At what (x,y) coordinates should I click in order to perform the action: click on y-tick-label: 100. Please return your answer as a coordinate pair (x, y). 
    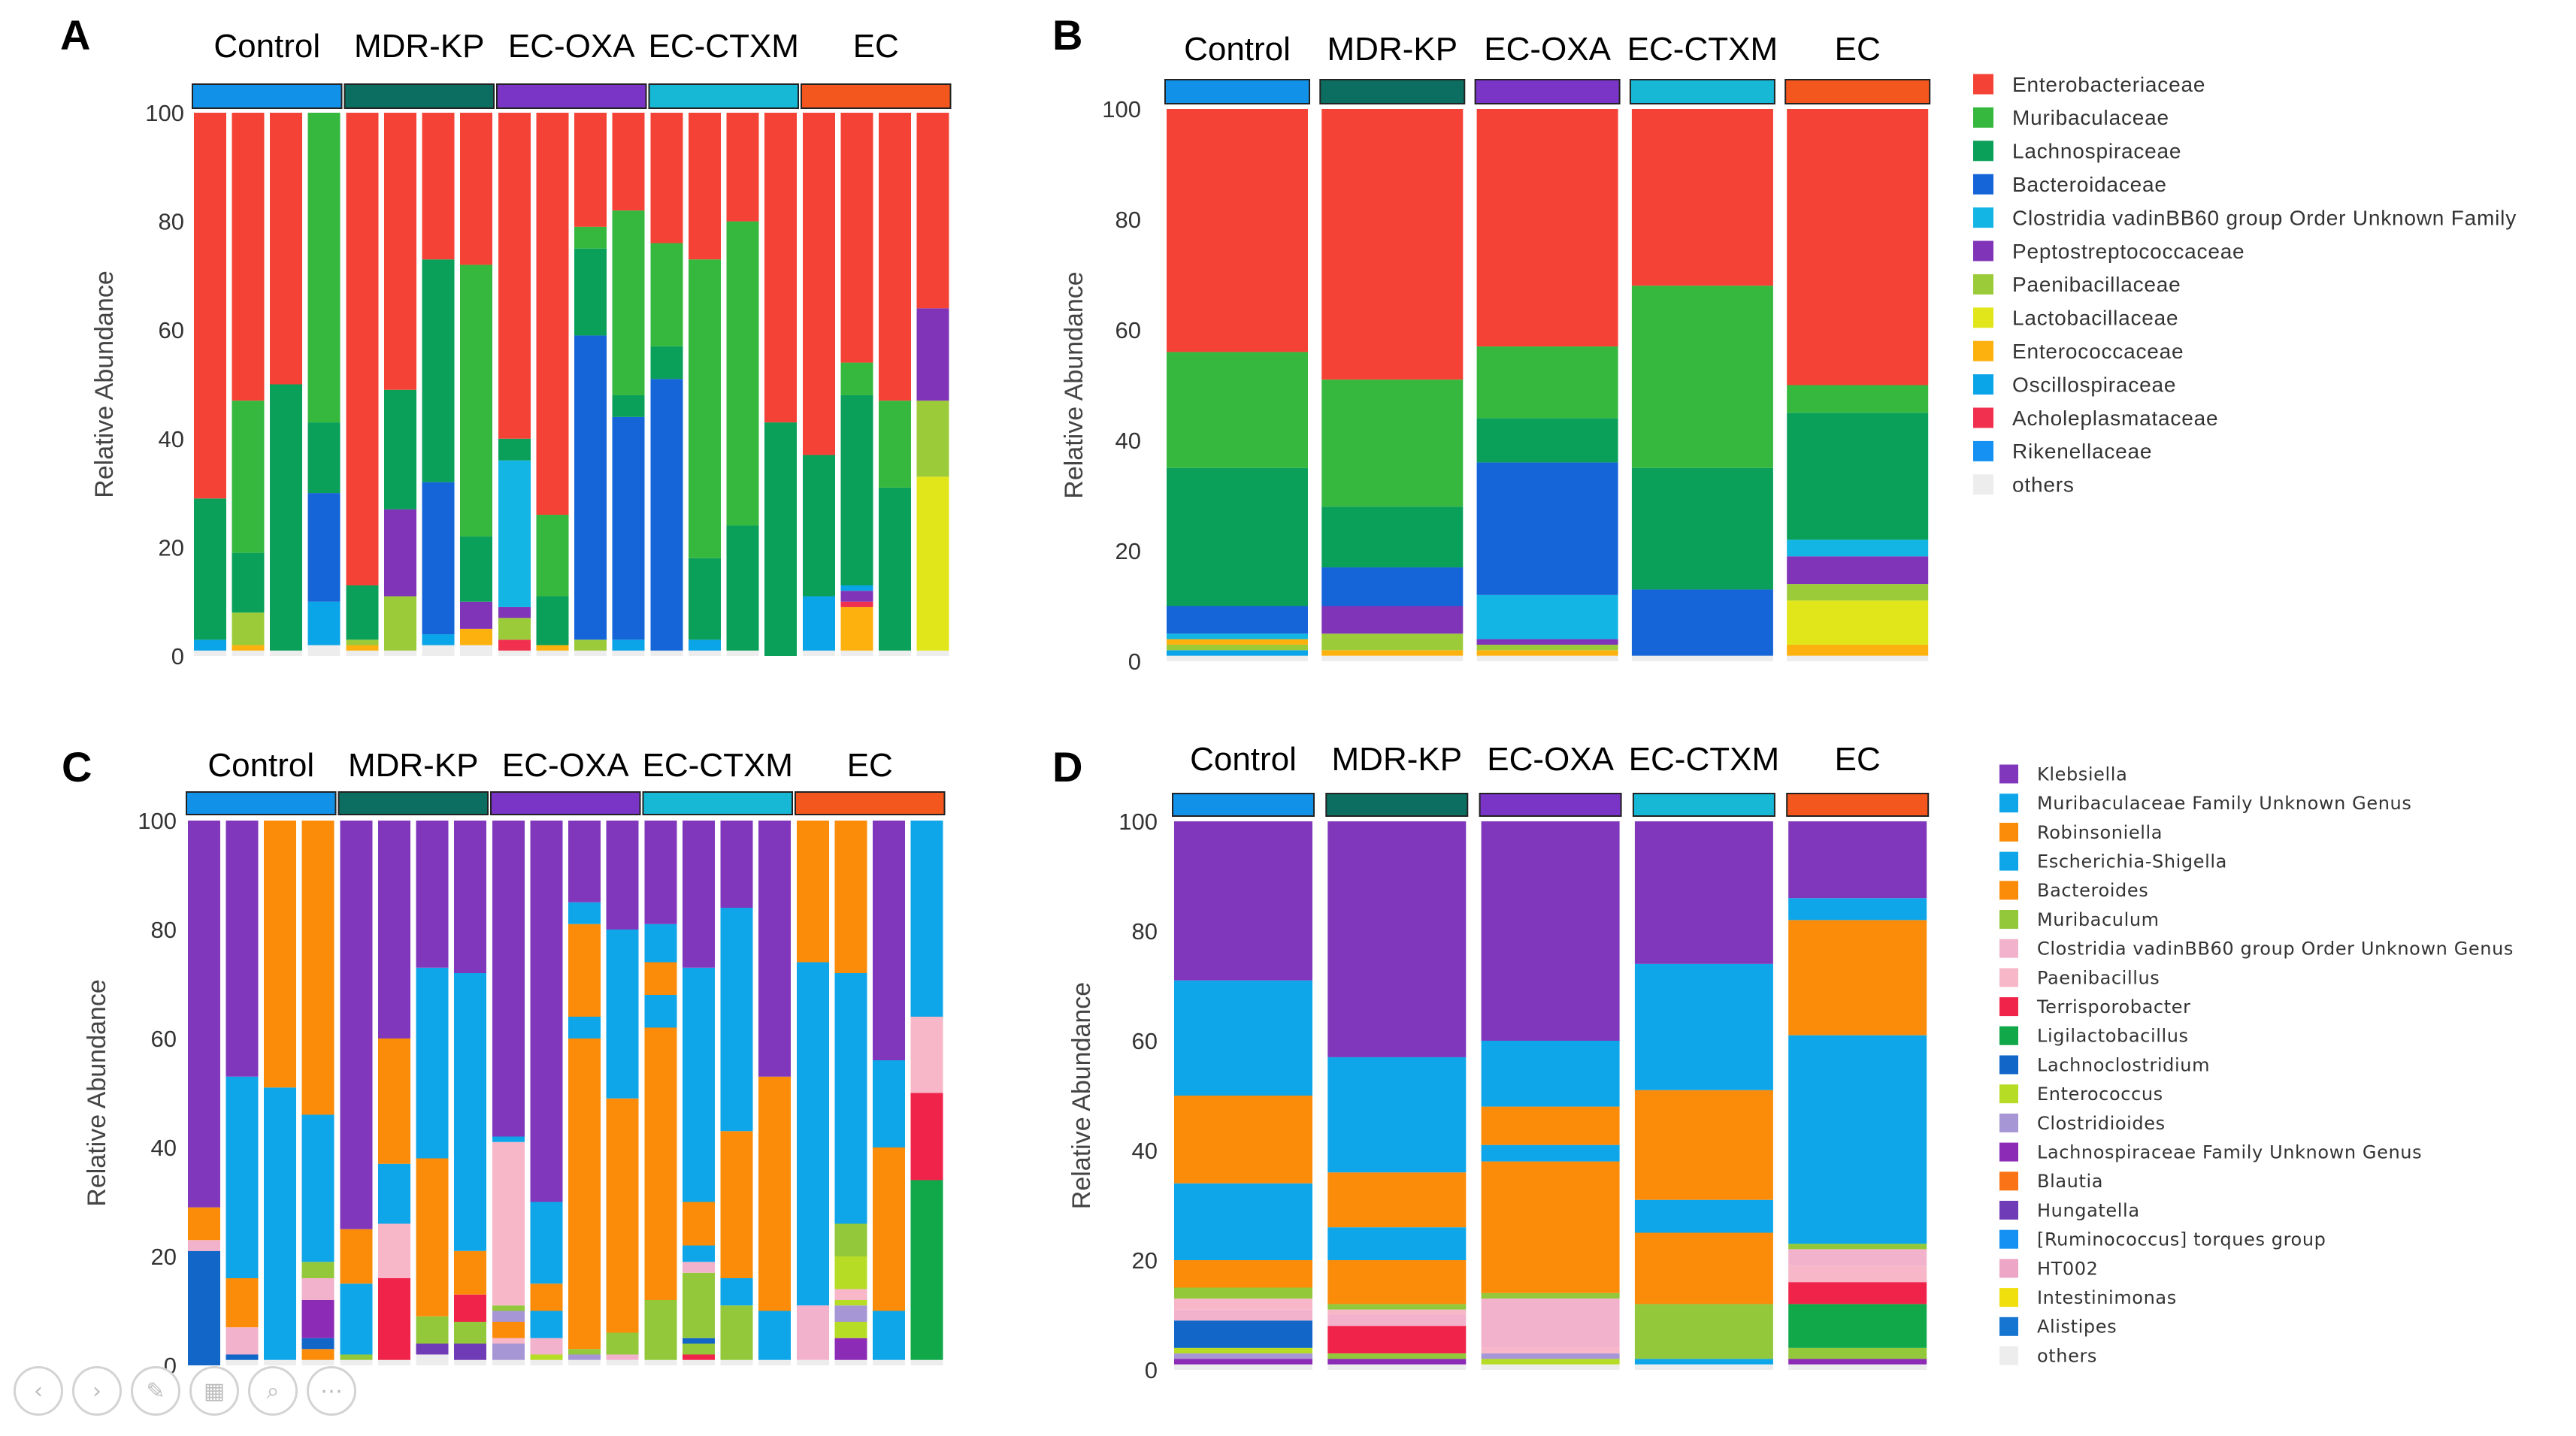
    Looking at the image, I should click on (164, 113).